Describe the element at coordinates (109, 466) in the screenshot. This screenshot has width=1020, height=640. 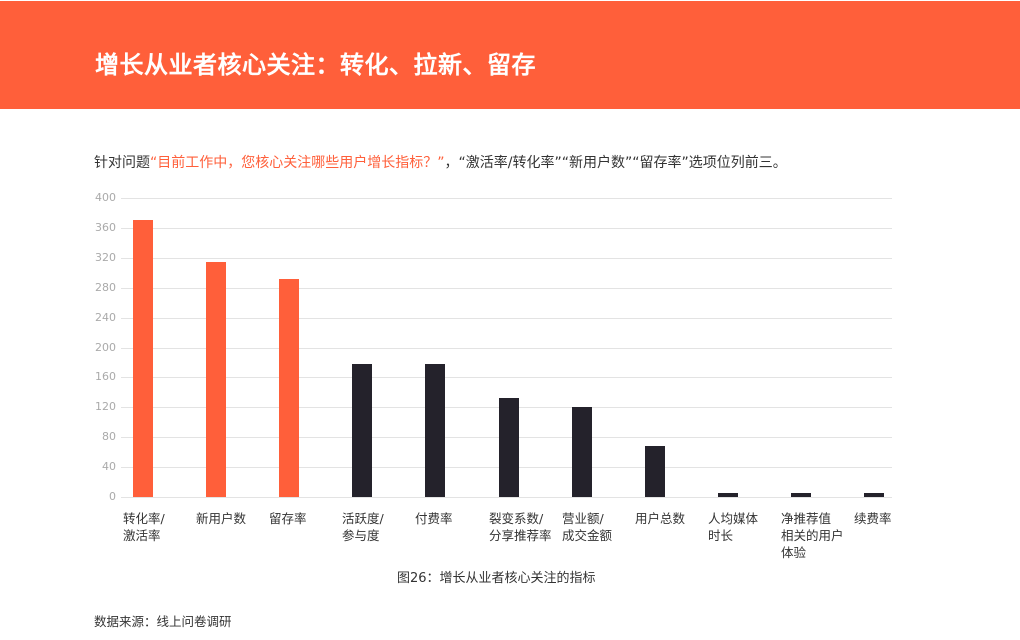
I see `y-tick-label: 40` at that location.